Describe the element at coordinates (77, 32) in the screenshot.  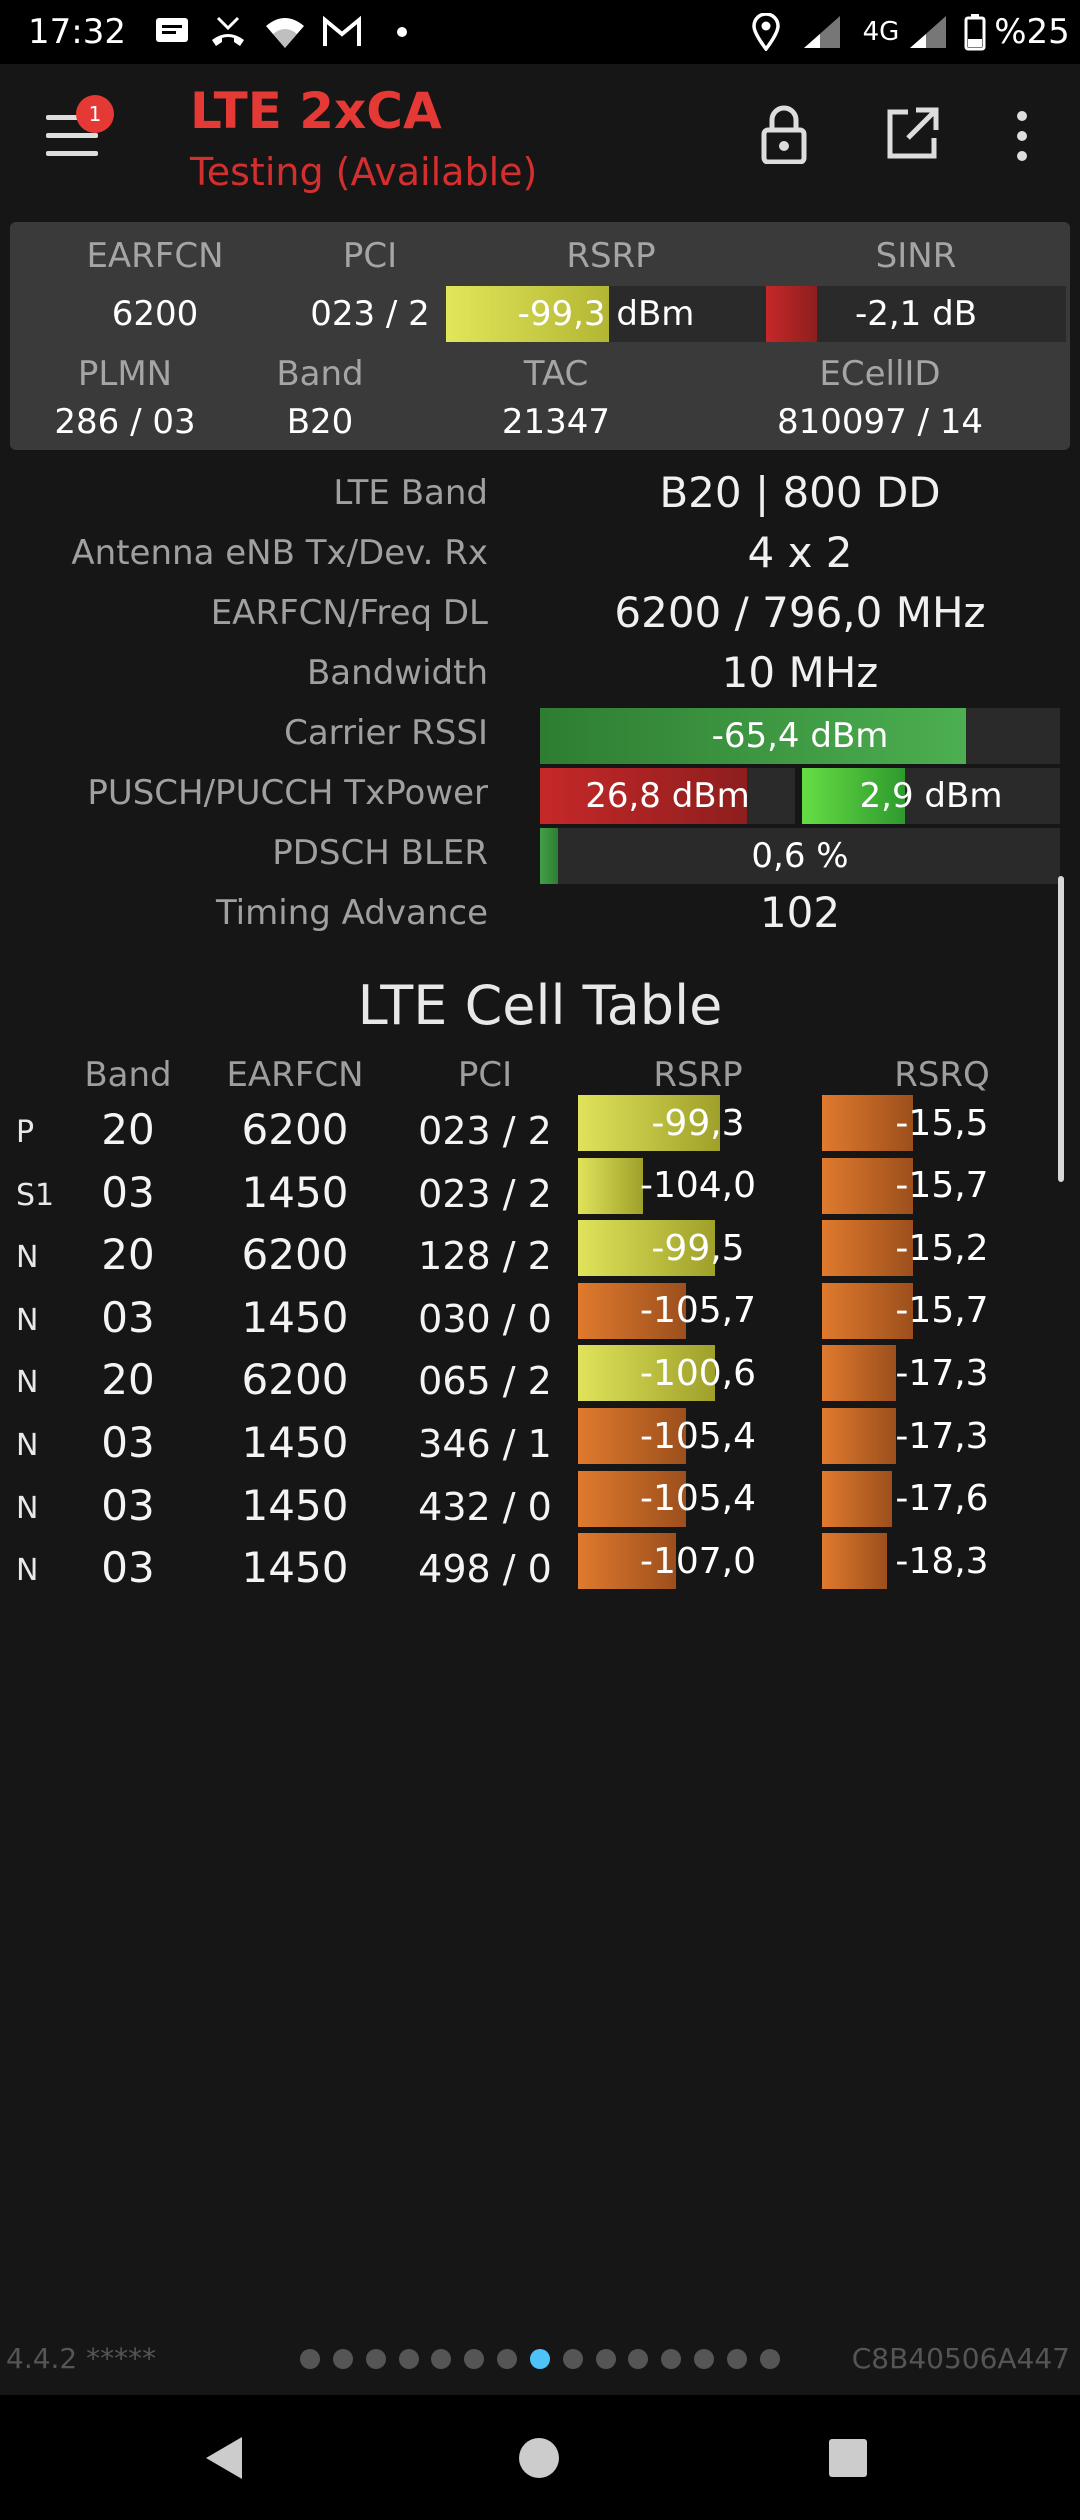
I see `status-time: 17:32` at that location.